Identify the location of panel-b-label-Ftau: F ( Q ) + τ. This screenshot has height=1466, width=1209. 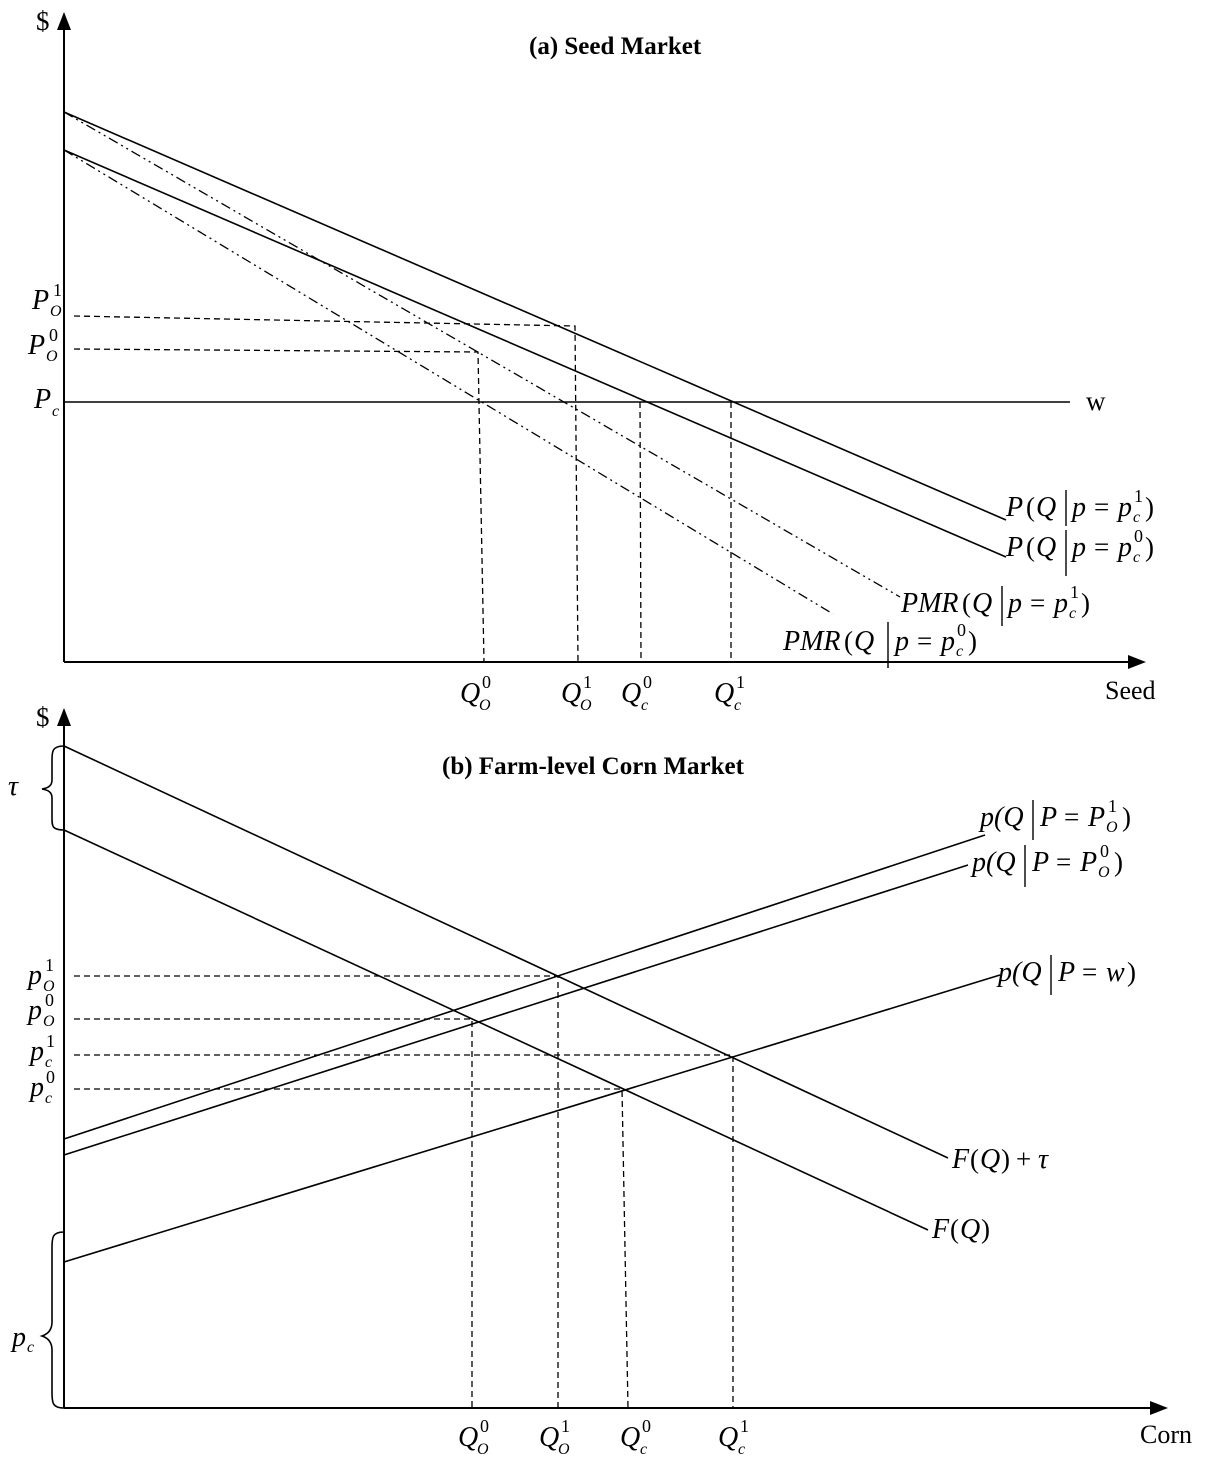
(1000, 1159).